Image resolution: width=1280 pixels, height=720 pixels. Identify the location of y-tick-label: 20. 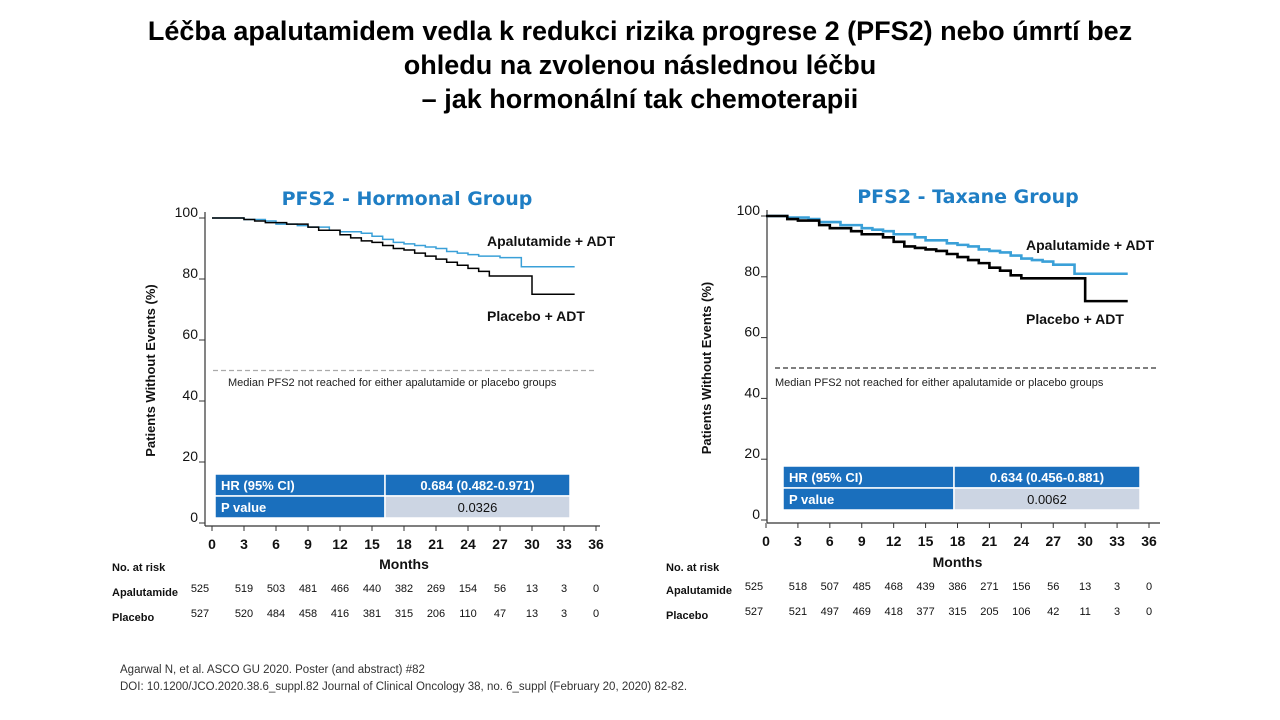
(190, 456).